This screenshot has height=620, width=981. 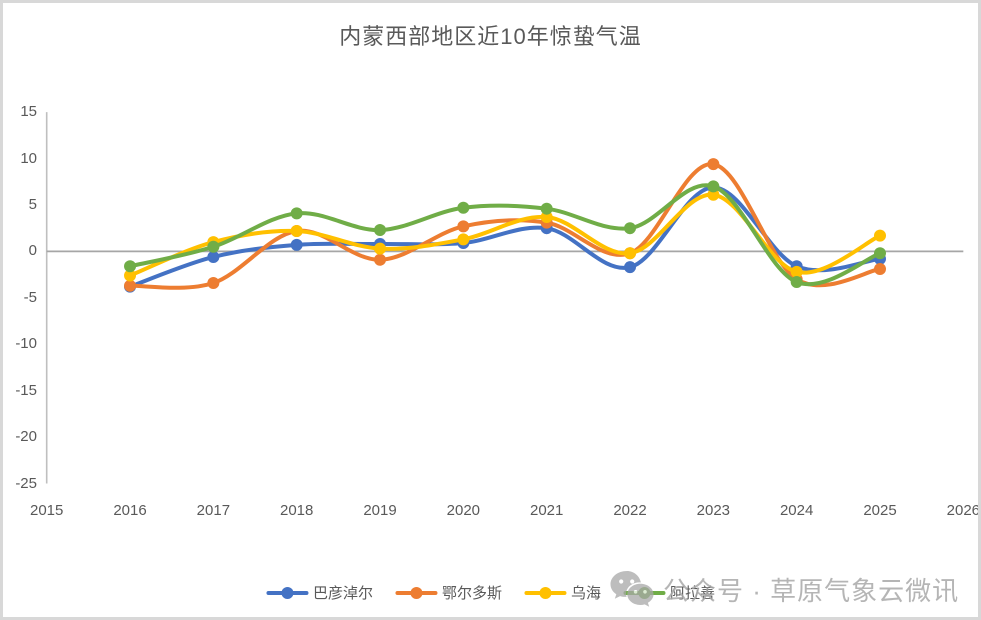 What do you see at coordinates (297, 510) in the screenshot?
I see `x-tick-label: 2018` at bounding box center [297, 510].